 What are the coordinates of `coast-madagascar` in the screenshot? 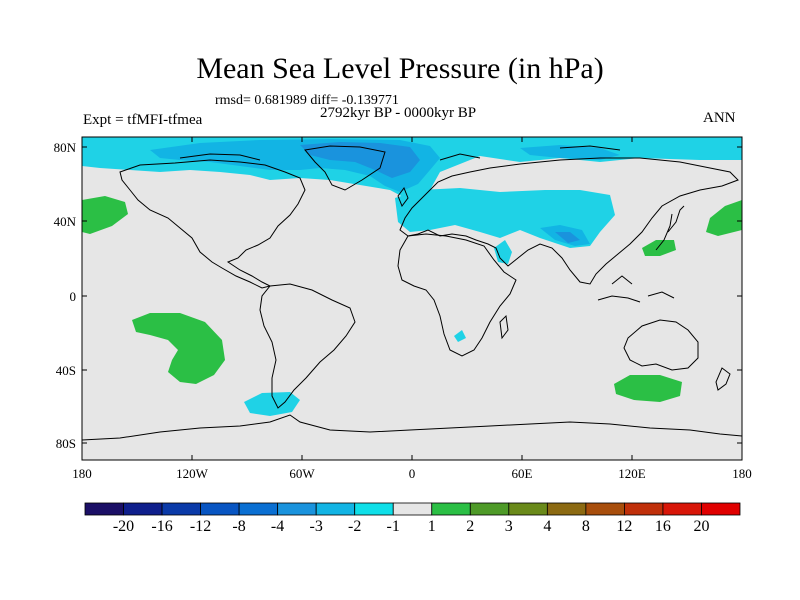 It's located at (504, 327).